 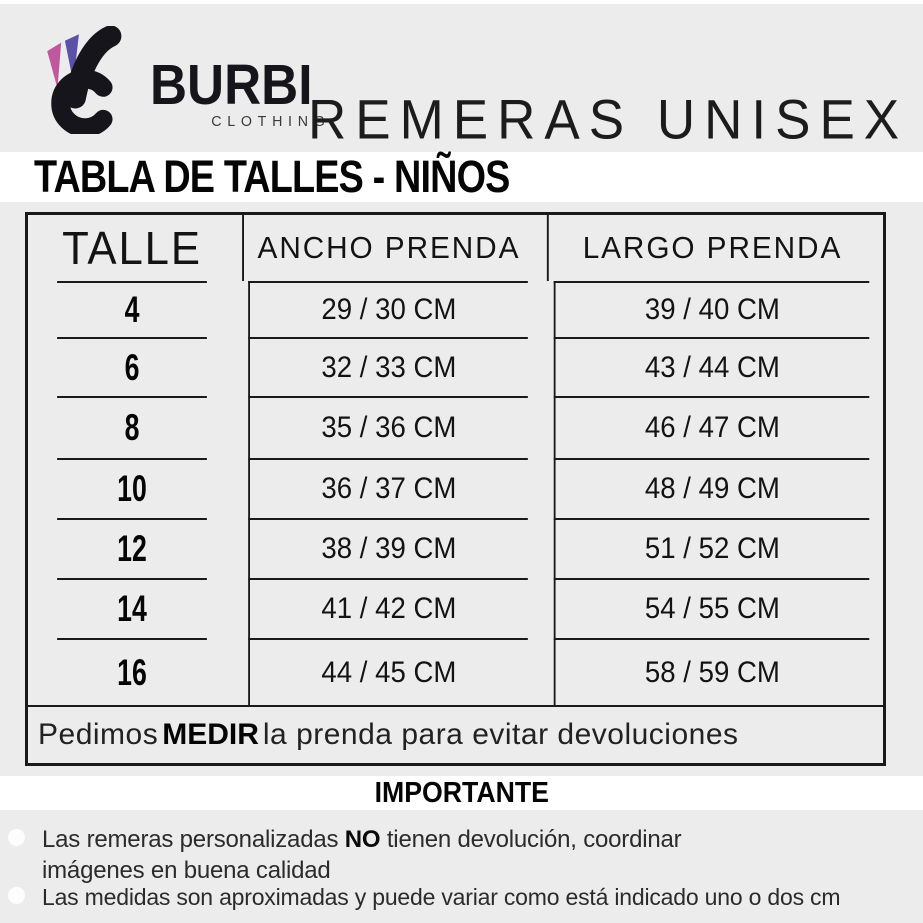 I want to click on largo-cell: 48 / 49 CM, so click(x=711, y=488).